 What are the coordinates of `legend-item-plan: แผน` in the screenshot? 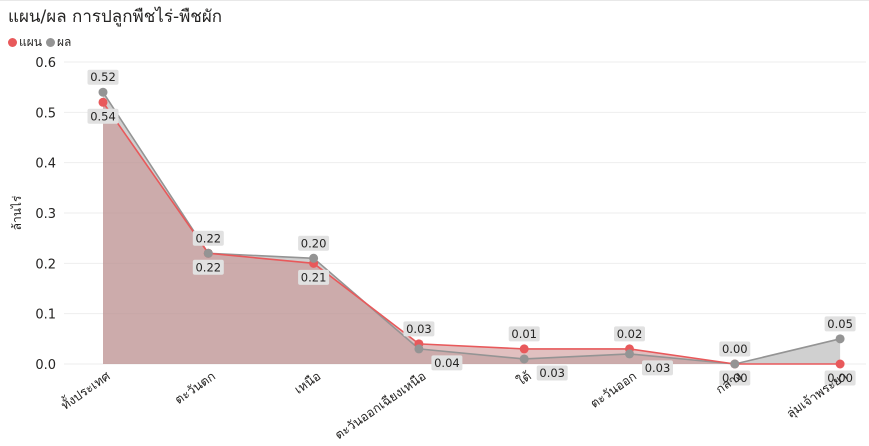 It's located at (25, 42).